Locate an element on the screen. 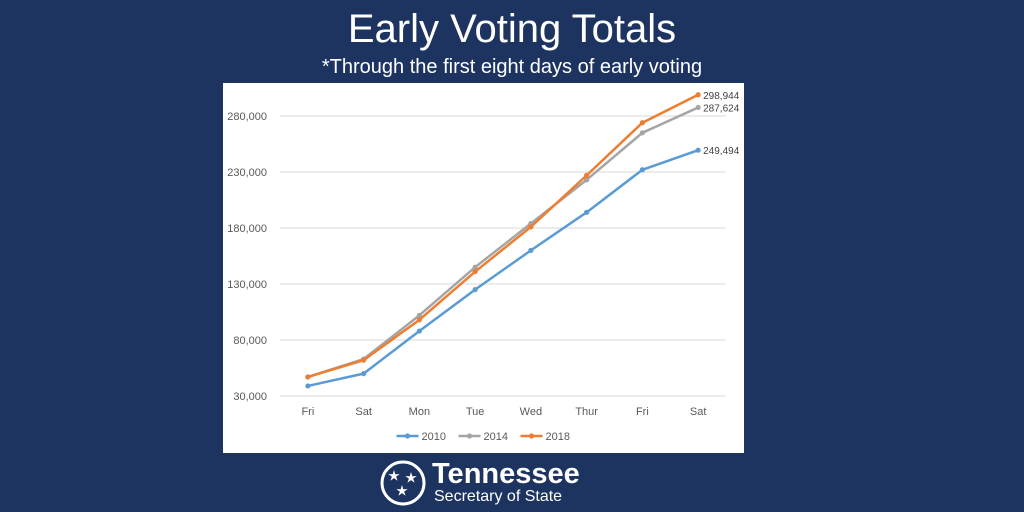 Image resolution: width=1024 pixels, height=512 pixels. legend-label-2010: 2010 is located at coordinates (434, 437).